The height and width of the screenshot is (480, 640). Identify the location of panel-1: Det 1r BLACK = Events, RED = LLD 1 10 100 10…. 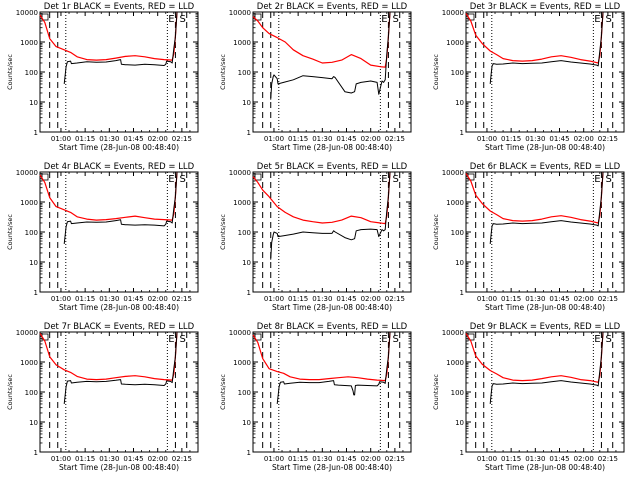
(102, 77).